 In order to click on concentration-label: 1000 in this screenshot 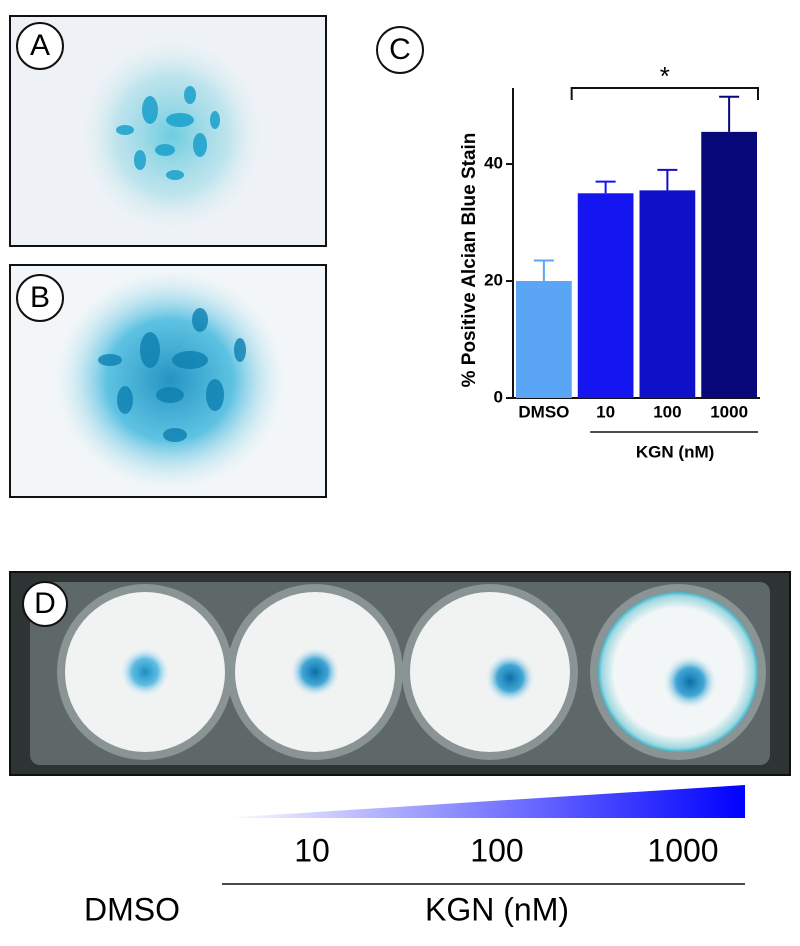, I will do `click(682, 850)`.